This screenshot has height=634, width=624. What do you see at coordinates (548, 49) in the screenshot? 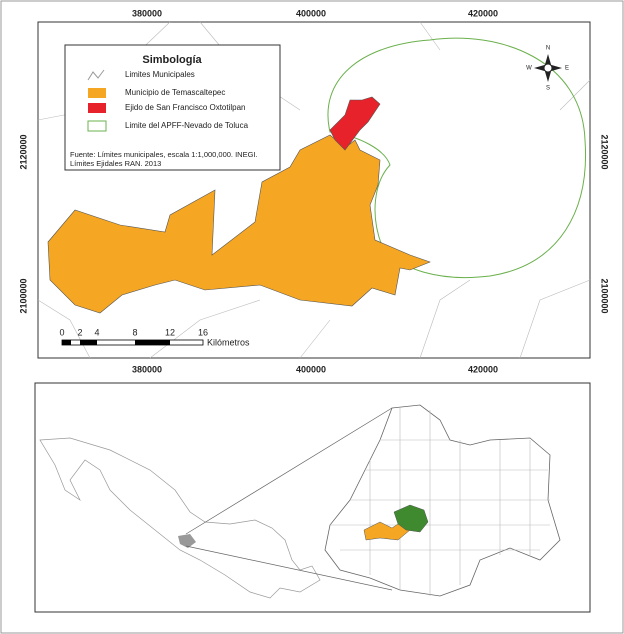
I see `compass-label: N` at bounding box center [548, 49].